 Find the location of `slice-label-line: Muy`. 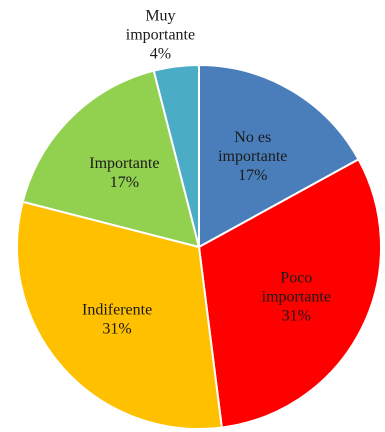

slice-label-line: Muy is located at coordinates (160, 15).